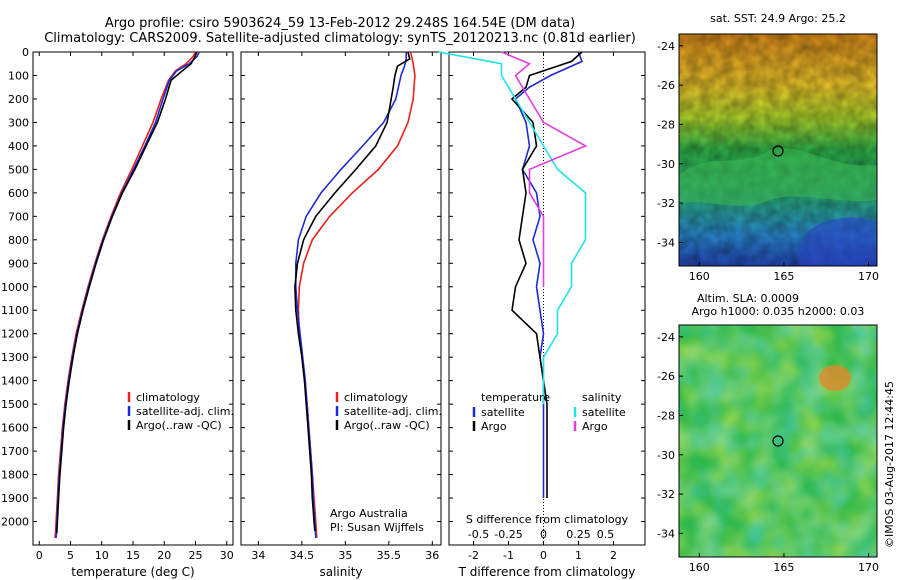 The image size is (900, 580). Describe the element at coordinates (15, 404) in the screenshot. I see `depth-tick-label: 1500` at that location.